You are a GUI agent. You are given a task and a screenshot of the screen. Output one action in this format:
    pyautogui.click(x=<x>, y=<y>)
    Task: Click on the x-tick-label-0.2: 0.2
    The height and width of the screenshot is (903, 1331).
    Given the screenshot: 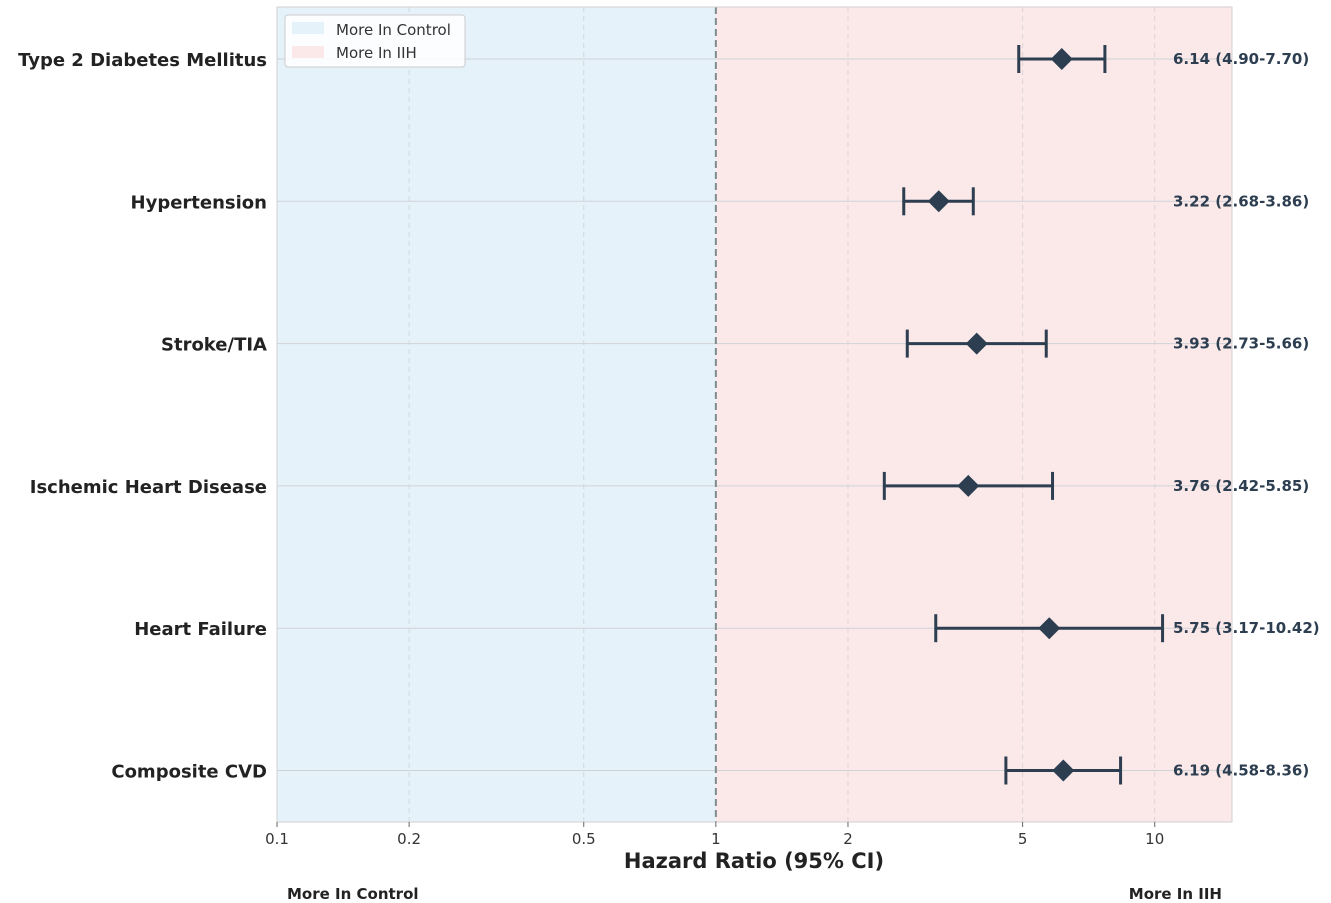 What is the action you would take?
    pyautogui.click(x=409, y=839)
    